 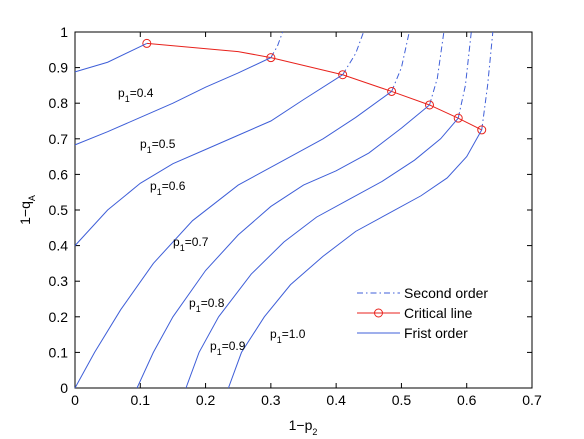 I want to click on curve-label-text: =0.6, so click(x=174, y=186).